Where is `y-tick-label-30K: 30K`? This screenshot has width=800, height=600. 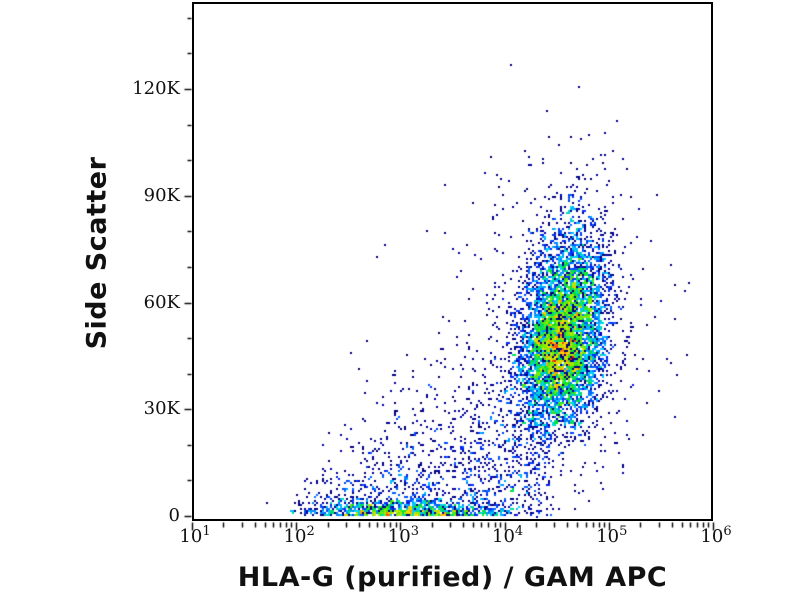 y-tick-label-30K: 30K is located at coordinates (161, 409).